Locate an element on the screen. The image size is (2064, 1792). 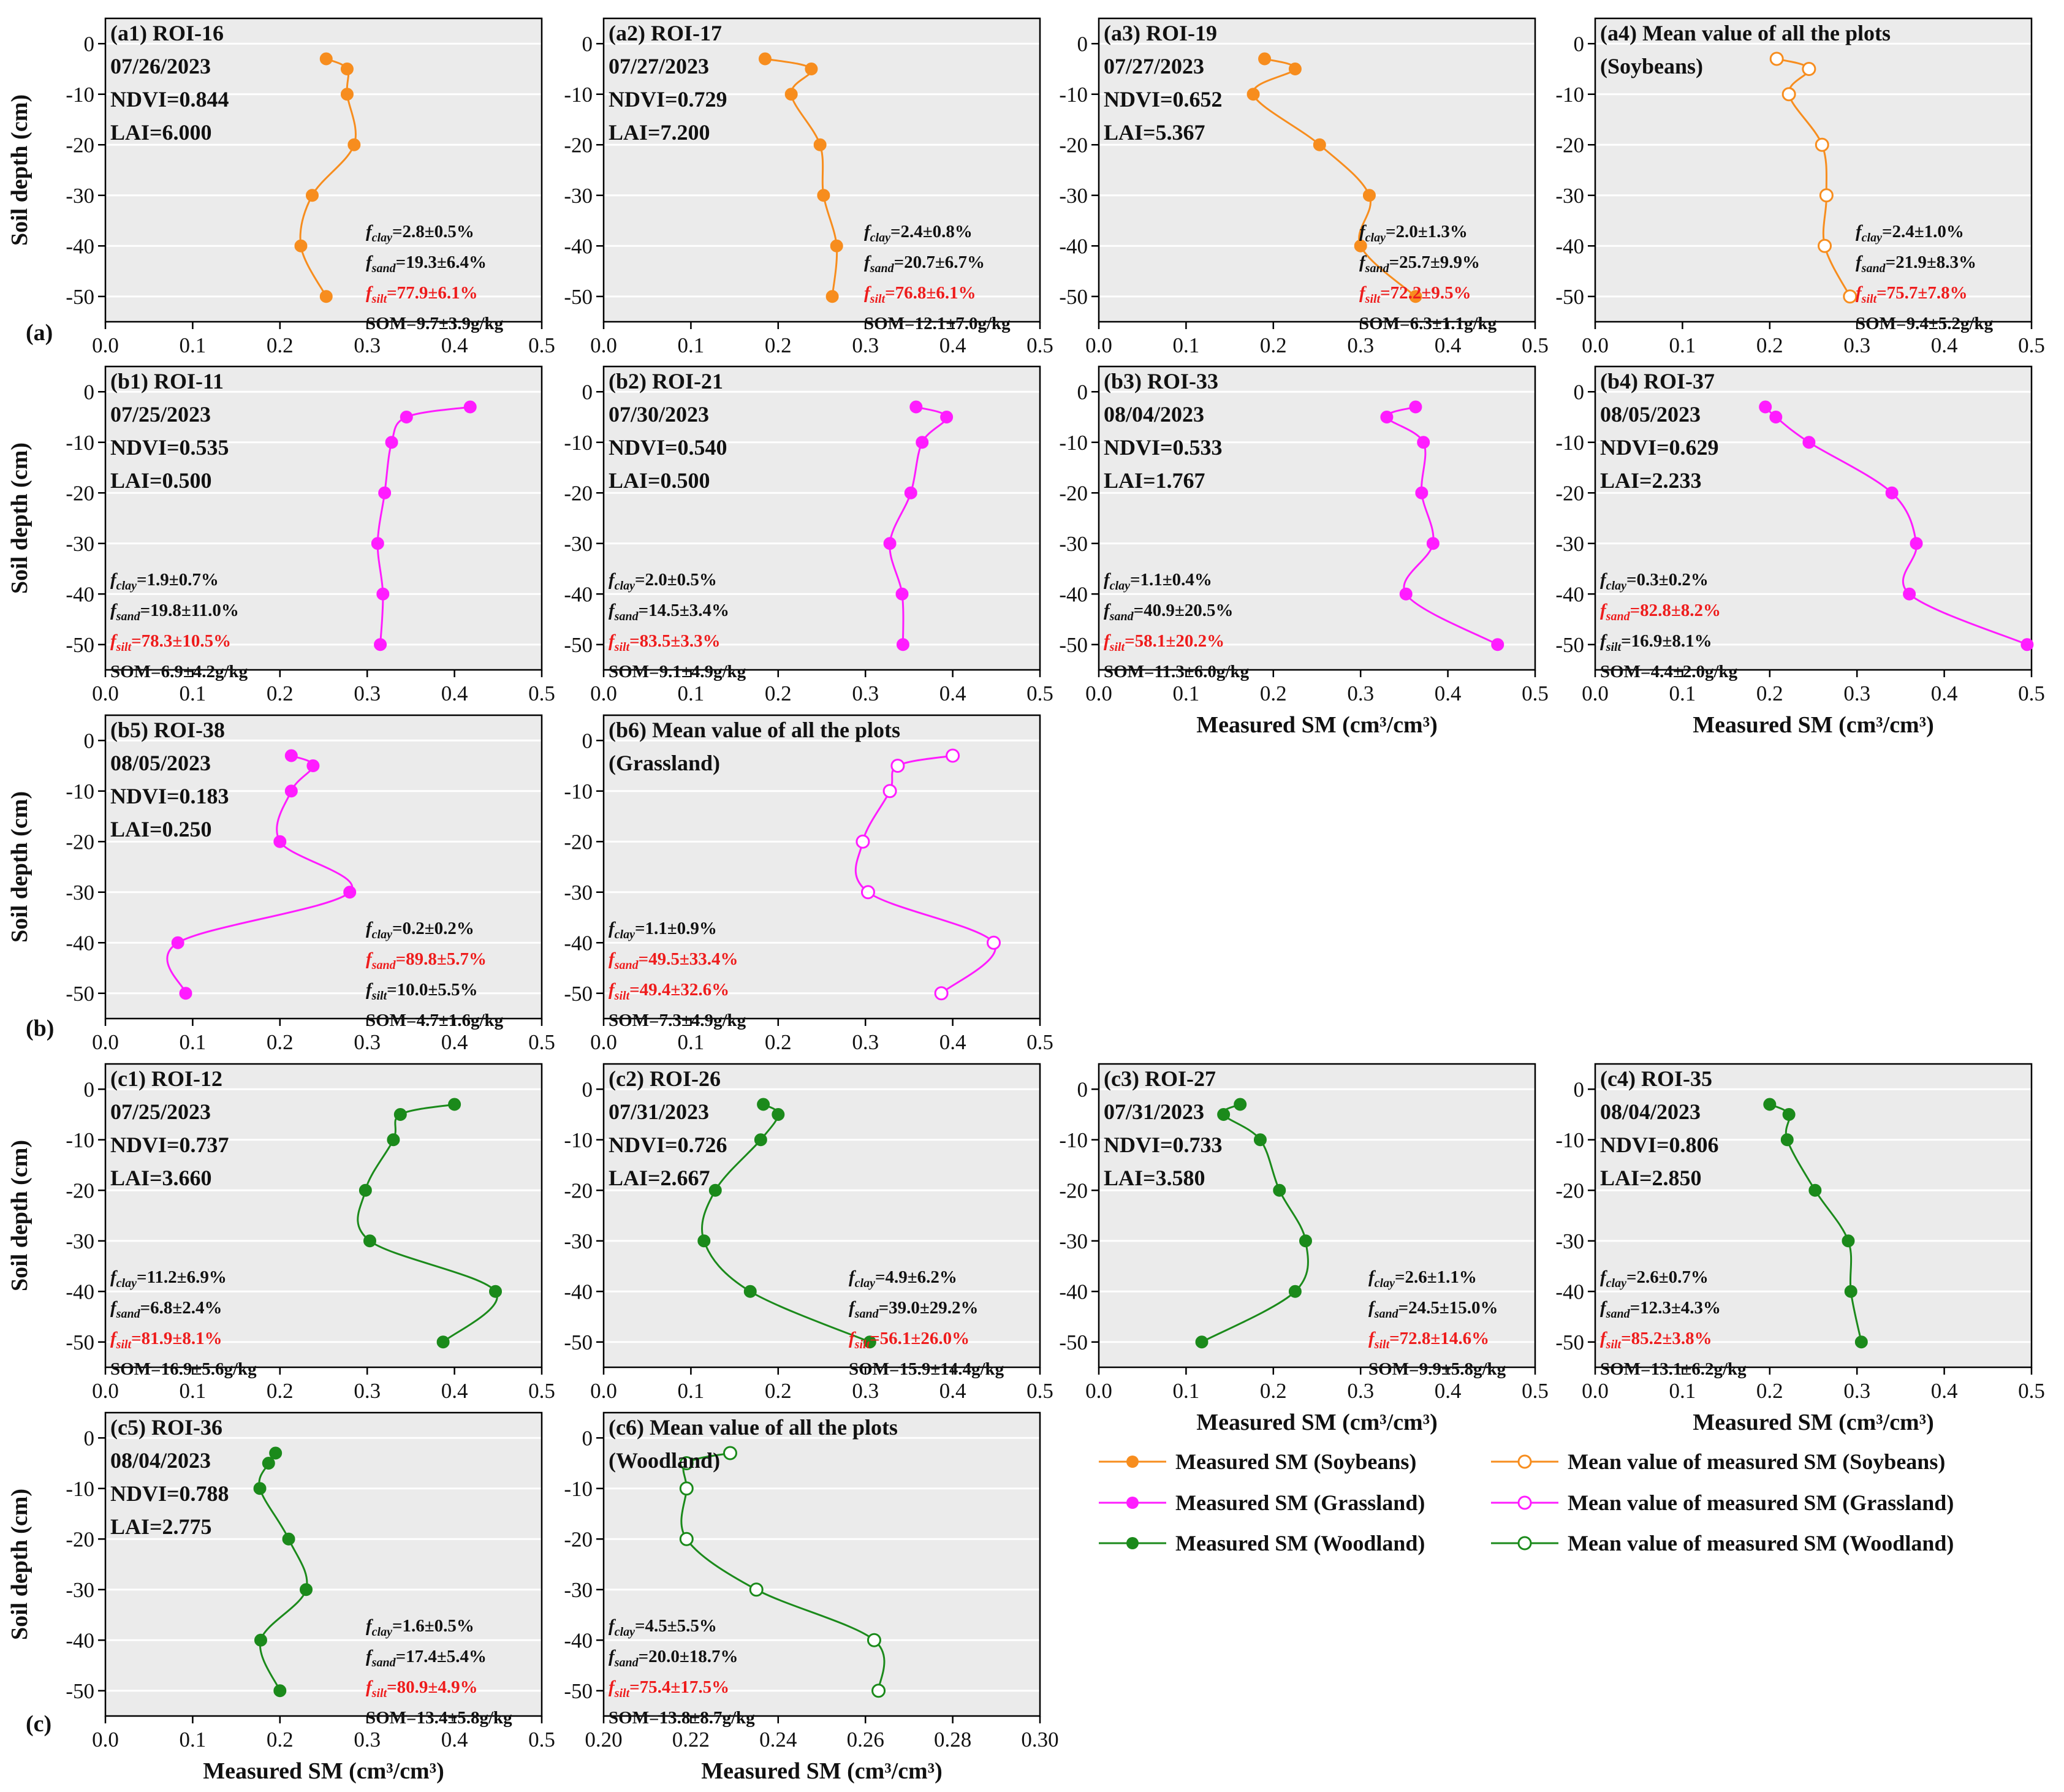
fraction-value: =89.8±5.7% is located at coordinates (441, 959).